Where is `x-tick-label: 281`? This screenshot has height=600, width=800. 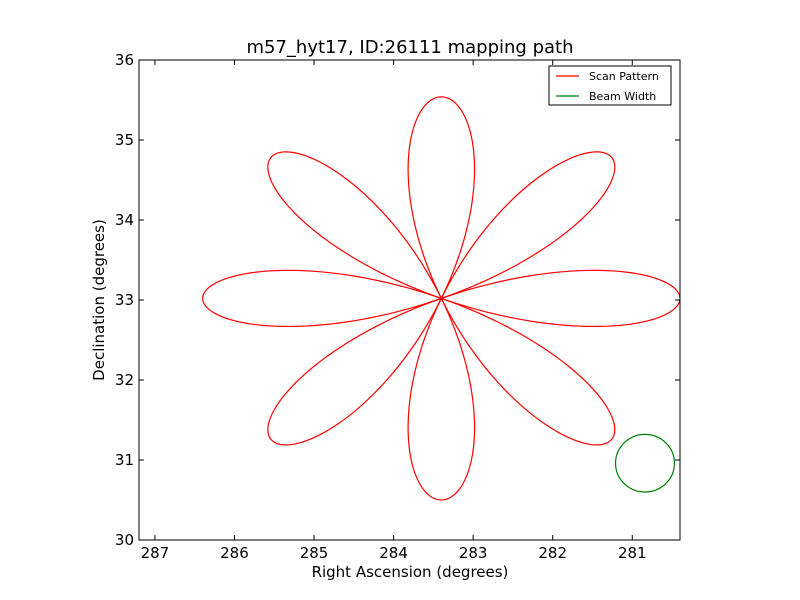 x-tick-label: 281 is located at coordinates (632, 553).